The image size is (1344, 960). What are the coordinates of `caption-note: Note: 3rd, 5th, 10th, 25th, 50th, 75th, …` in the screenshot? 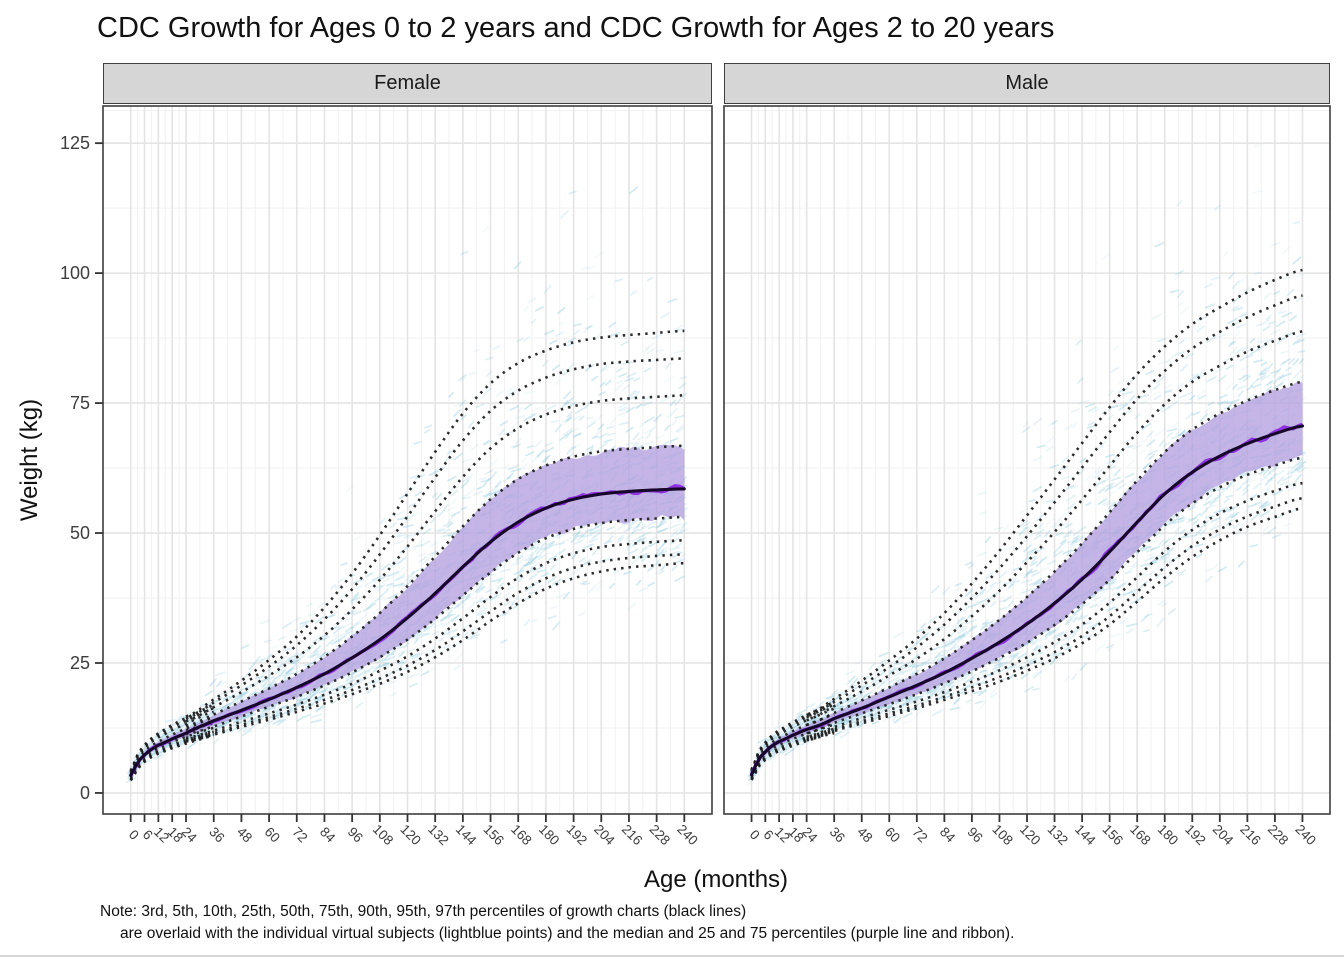 It's located at (557, 923).